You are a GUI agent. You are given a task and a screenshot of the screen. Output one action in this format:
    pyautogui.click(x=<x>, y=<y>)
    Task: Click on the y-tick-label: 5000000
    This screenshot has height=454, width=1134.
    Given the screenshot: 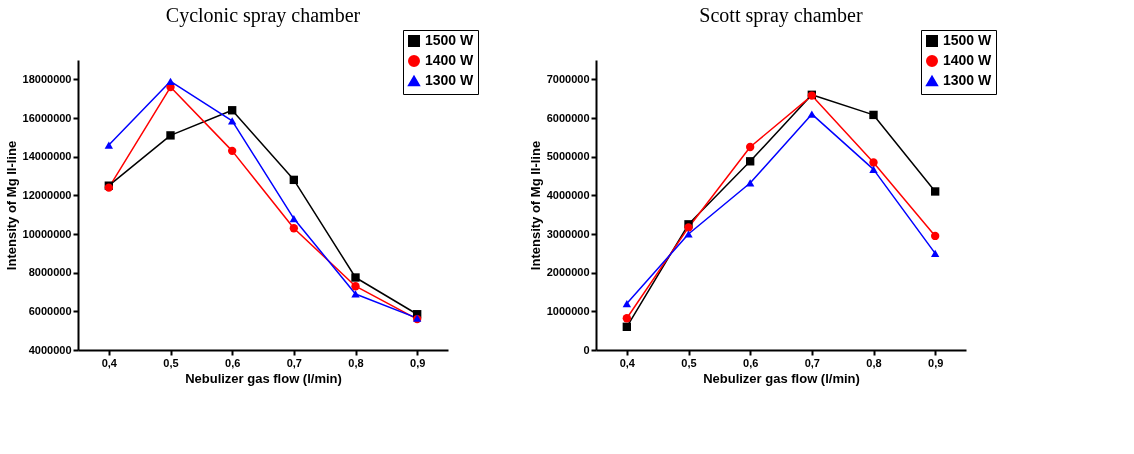 What is the action you would take?
    pyautogui.click(x=568, y=156)
    